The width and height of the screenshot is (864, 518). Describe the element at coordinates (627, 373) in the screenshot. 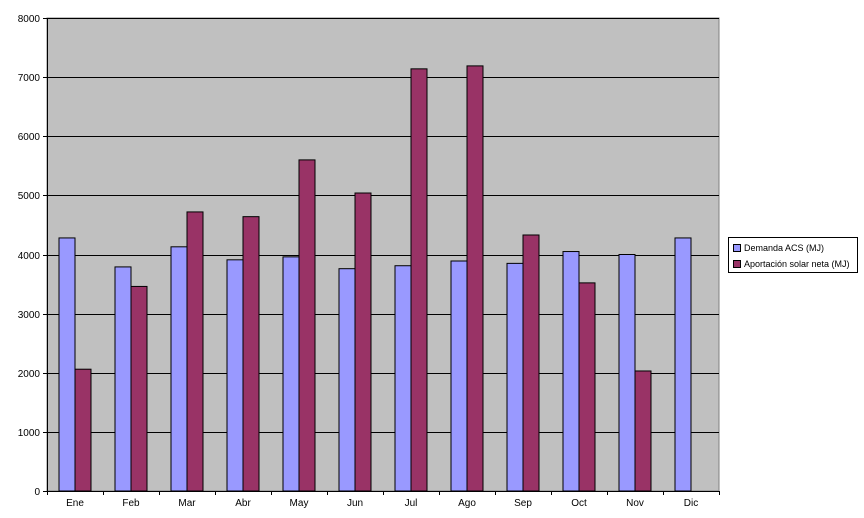

I see `bar-demanda-nov` at that location.